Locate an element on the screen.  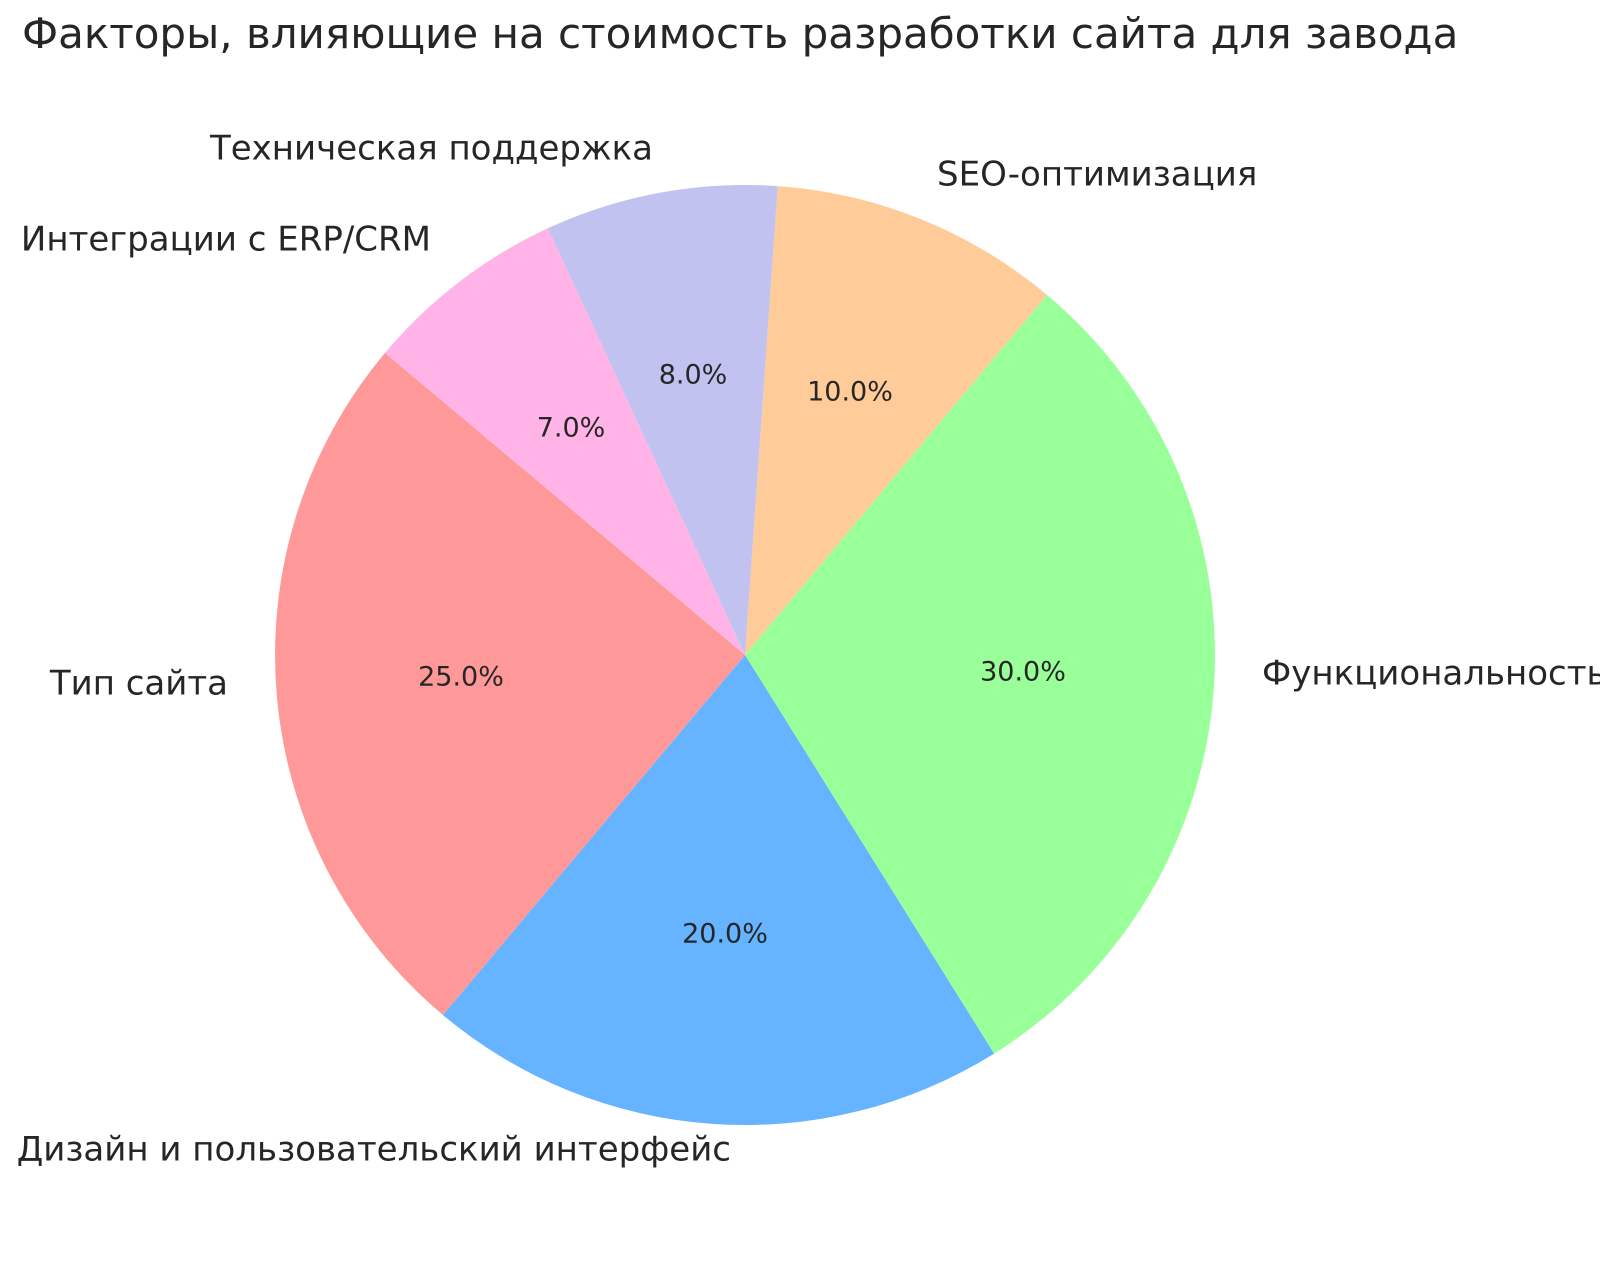
slice-pct-label-3: 25.0% is located at coordinates (461, 677).